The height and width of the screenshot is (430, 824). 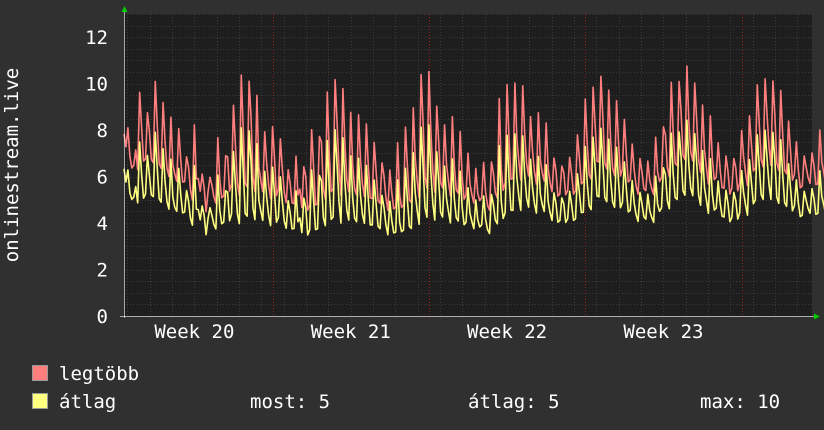 What do you see at coordinates (102, 271) in the screenshot?
I see `y-tick-label: 2` at bounding box center [102, 271].